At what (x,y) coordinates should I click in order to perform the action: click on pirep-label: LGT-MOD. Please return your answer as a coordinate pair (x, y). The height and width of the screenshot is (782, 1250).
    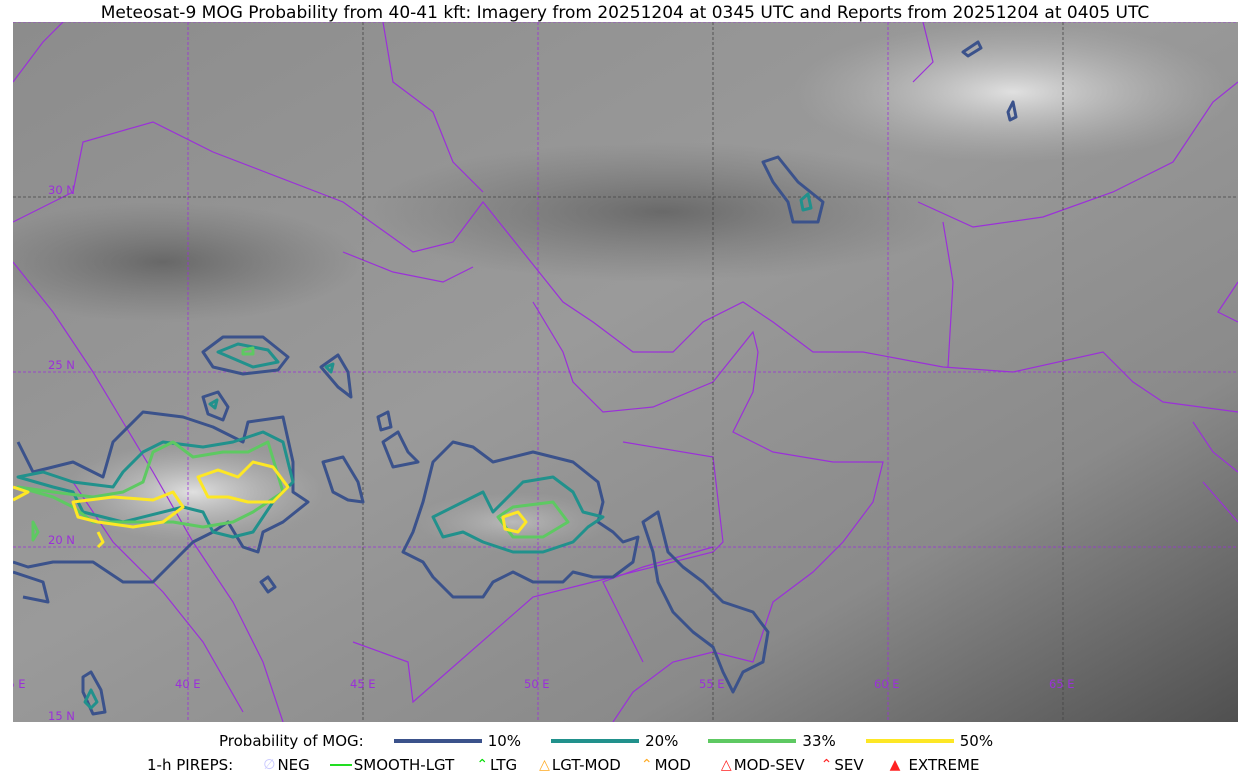
    Looking at the image, I should click on (586, 765).